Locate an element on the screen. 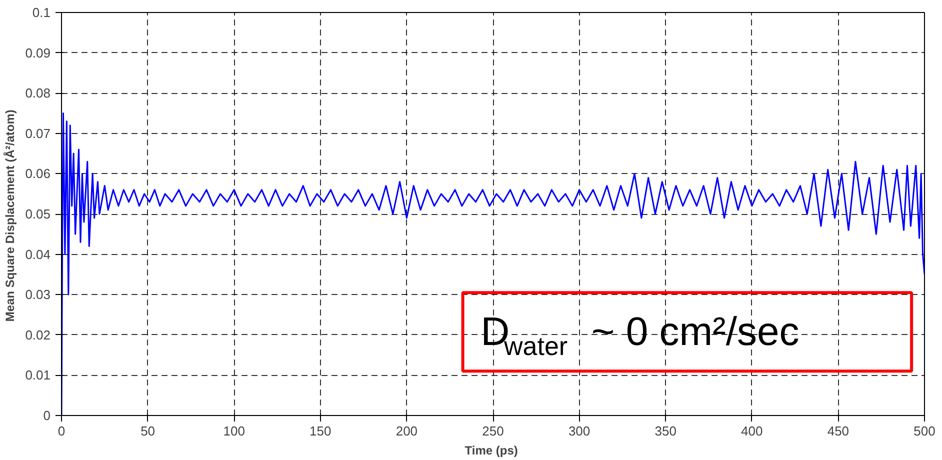  y-tick-label: 0.04 is located at coordinates (38, 254).